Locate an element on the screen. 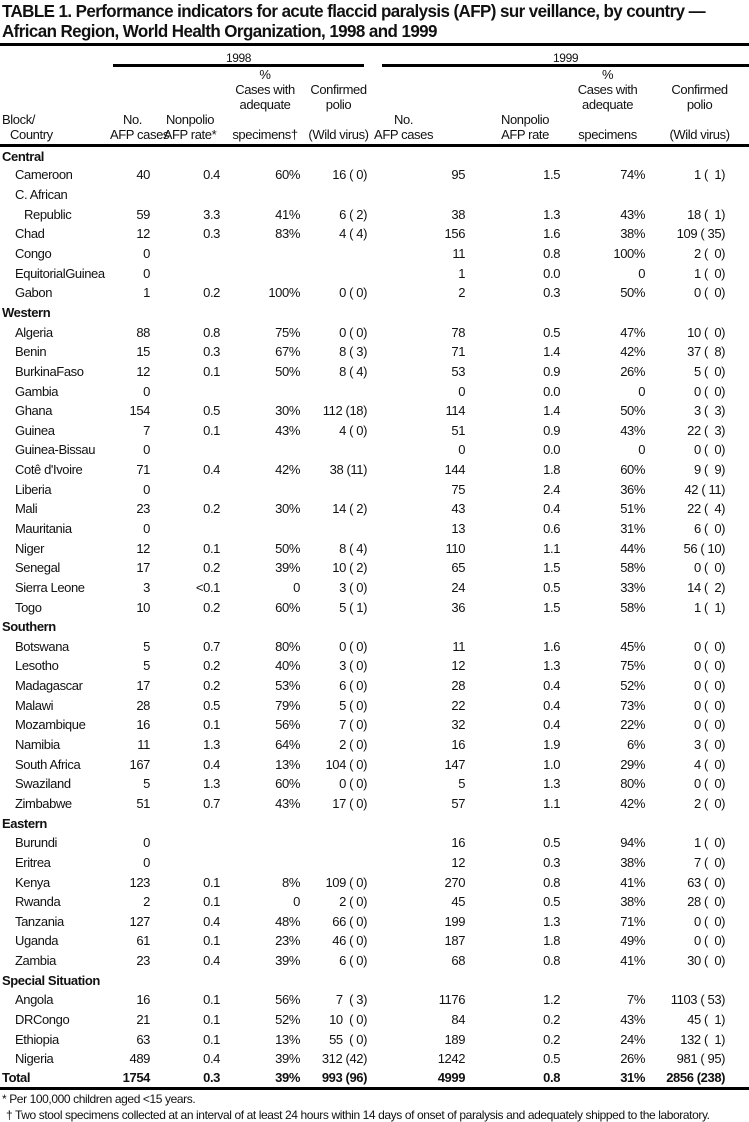  adequate-specimens-1998: 43% is located at coordinates (287, 430).